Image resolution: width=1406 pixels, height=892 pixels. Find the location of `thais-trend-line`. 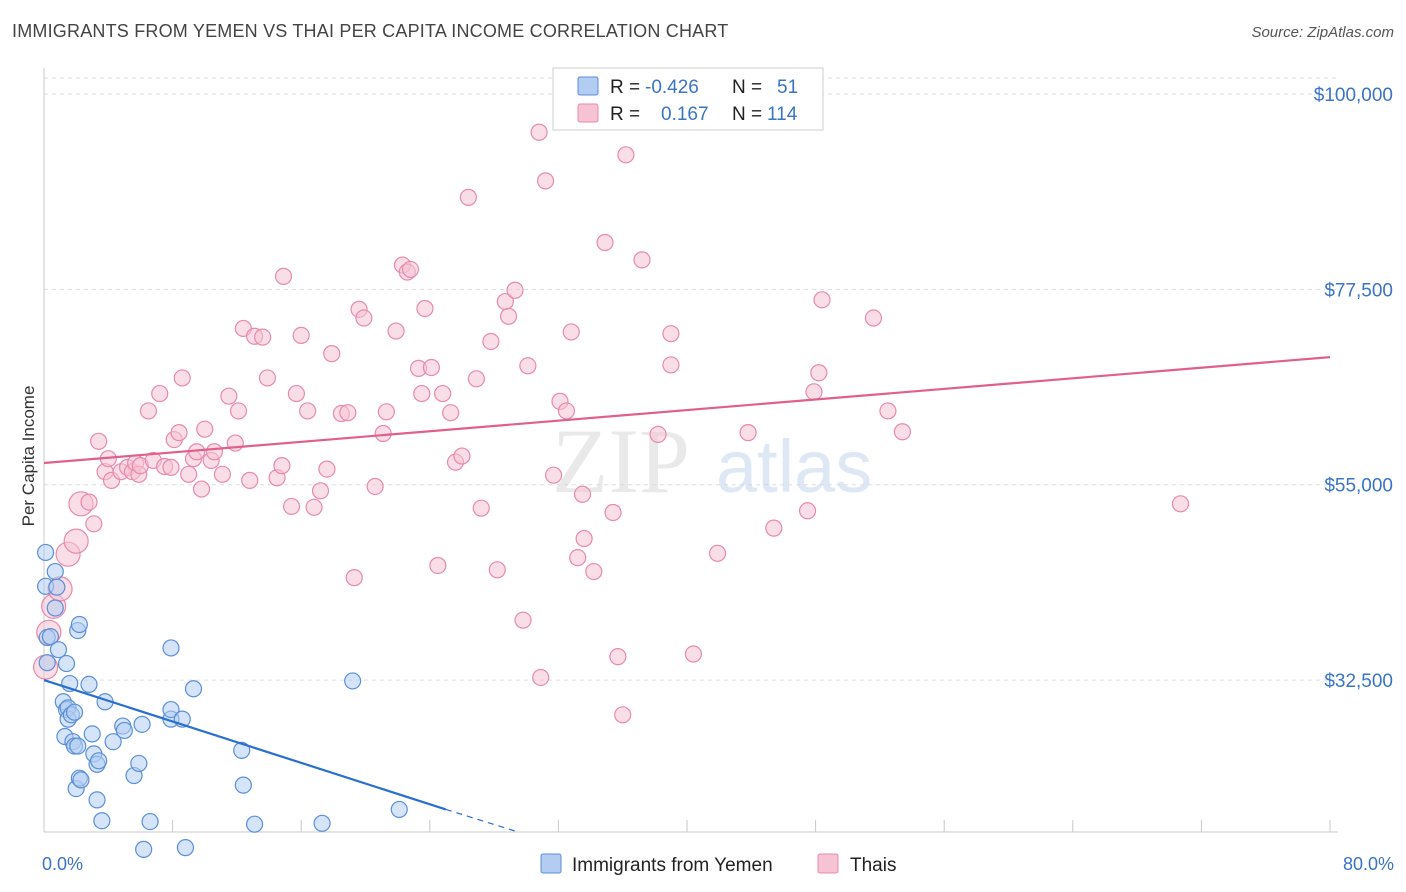

thais-trend-line is located at coordinates (687, 410).